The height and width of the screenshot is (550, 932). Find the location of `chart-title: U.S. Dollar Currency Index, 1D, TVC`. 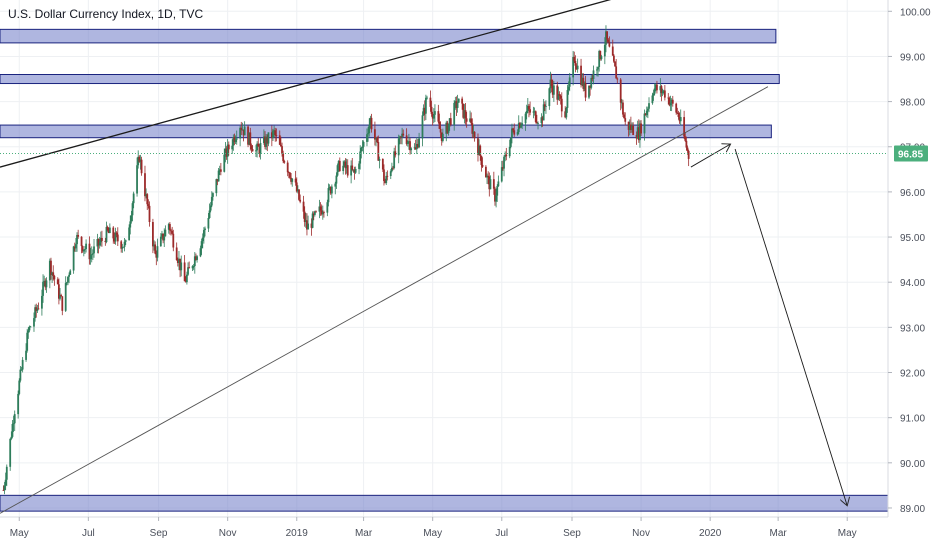

chart-title: U.S. Dollar Currency Index, 1D, TVC is located at coordinates (106, 14).